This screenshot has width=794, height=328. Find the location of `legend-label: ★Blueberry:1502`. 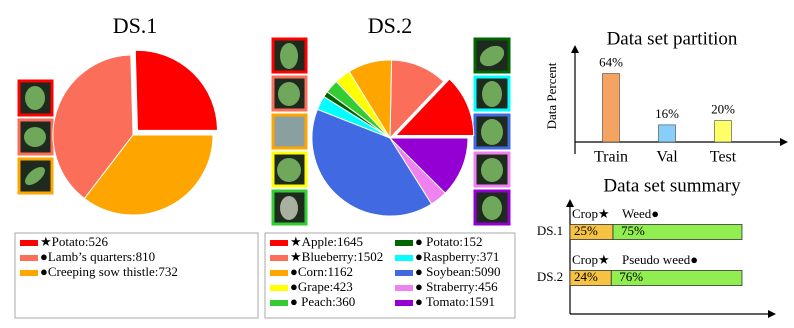

legend-label: ★Blueberry:1502 is located at coordinates (336, 256).